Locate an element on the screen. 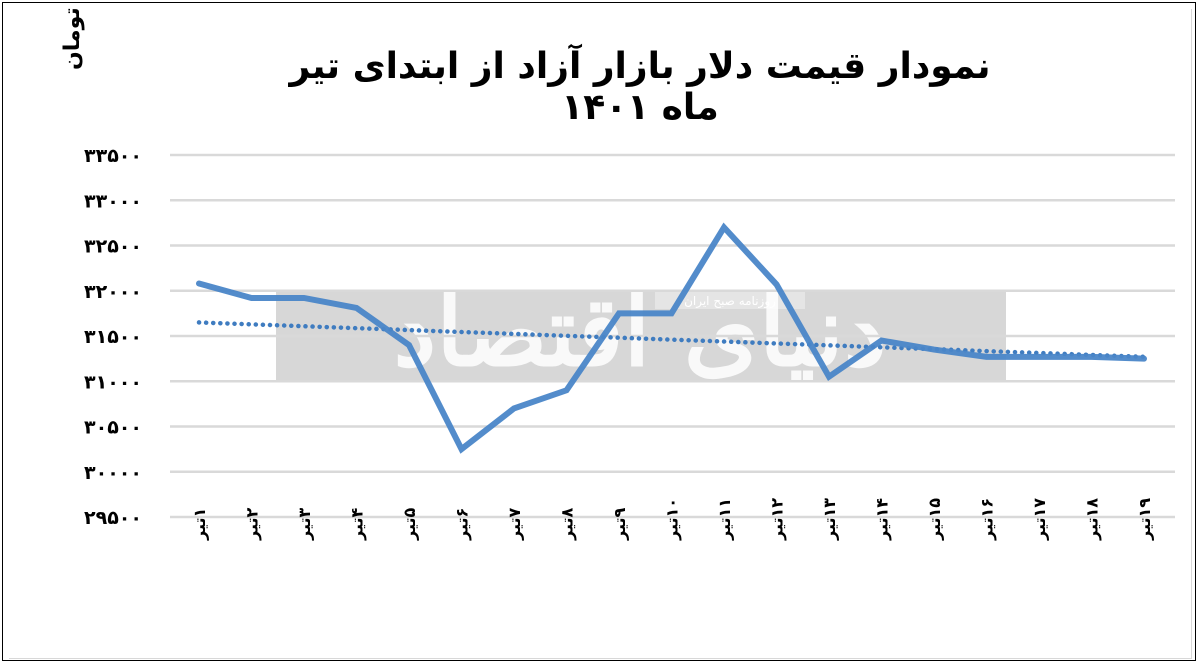 Image resolution: width=1200 pixels, height=665 pixels. trendline is located at coordinates (671, 340).